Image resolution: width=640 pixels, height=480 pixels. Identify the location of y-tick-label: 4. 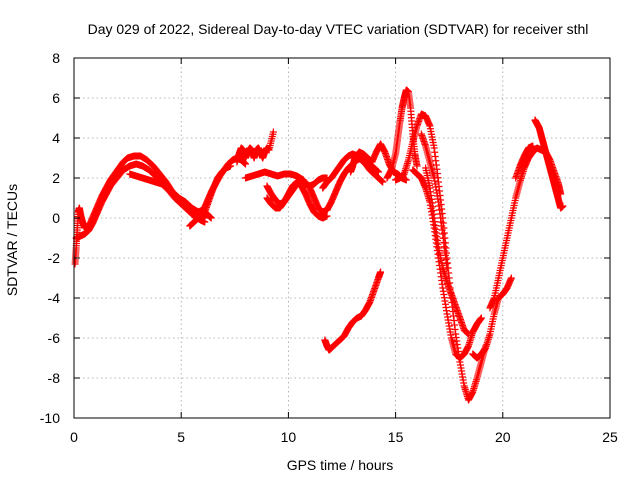
(56, 138).